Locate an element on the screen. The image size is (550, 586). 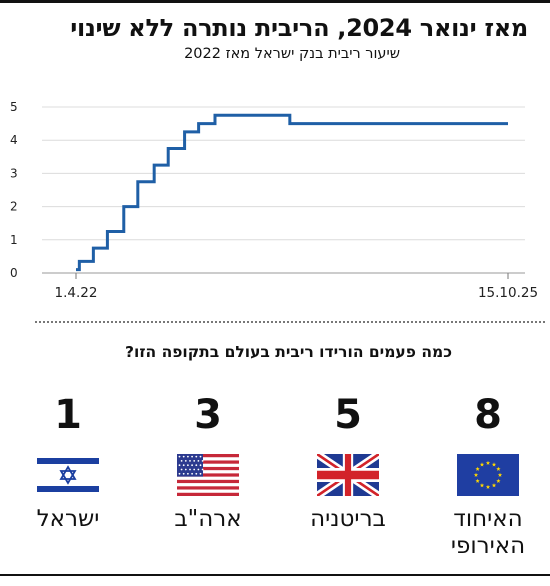
section-divider is located at coordinates (290, 322).